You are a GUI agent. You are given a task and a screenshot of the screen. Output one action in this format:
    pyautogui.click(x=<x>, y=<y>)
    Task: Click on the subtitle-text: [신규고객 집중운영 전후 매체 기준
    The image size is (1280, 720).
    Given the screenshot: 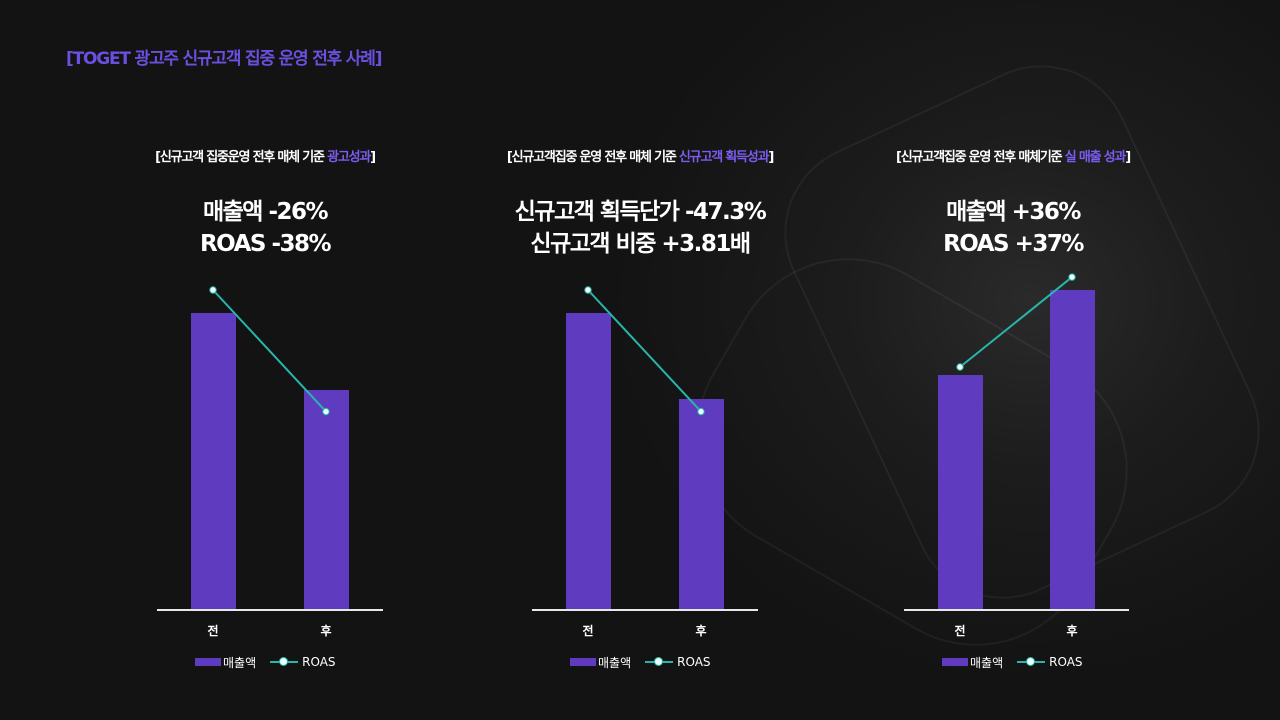 What is the action you would take?
    pyautogui.click(x=241, y=157)
    